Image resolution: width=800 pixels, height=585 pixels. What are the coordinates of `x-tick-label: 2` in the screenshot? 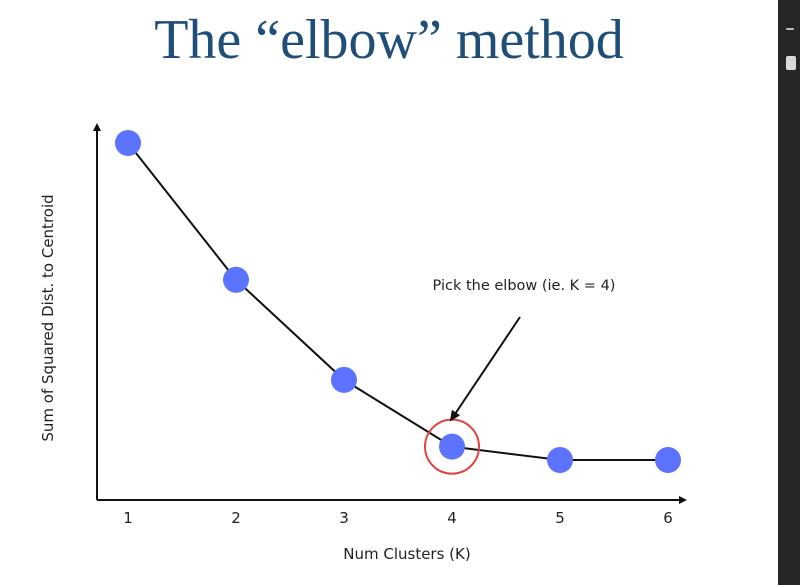 It's located at (236, 518).